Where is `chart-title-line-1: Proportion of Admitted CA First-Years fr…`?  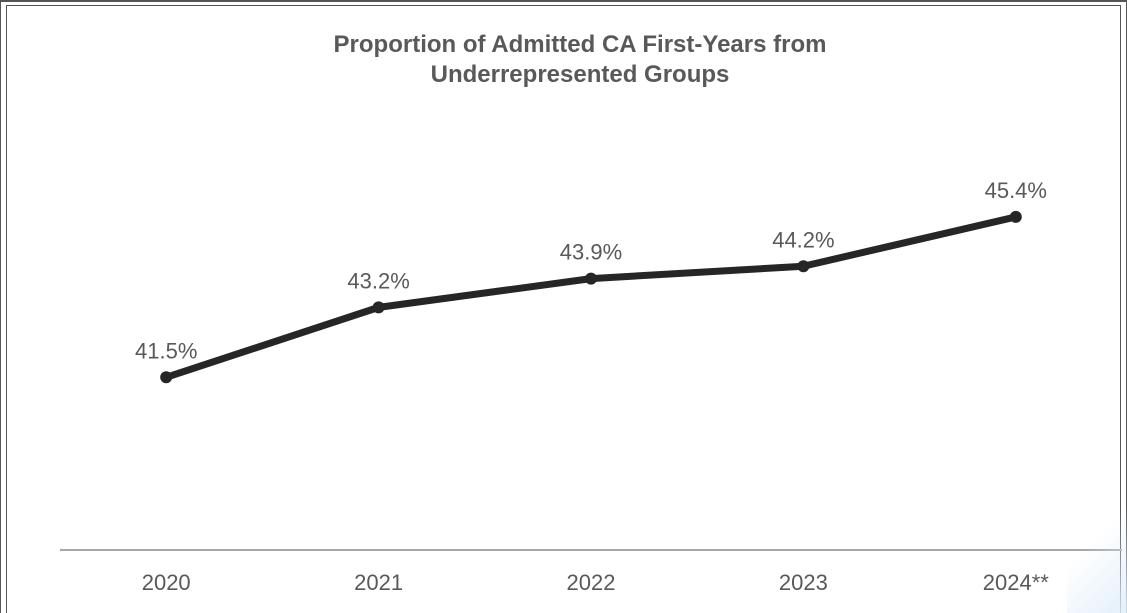
chart-title-line-1: Proportion of Admitted CA First-Years fr… is located at coordinates (580, 44).